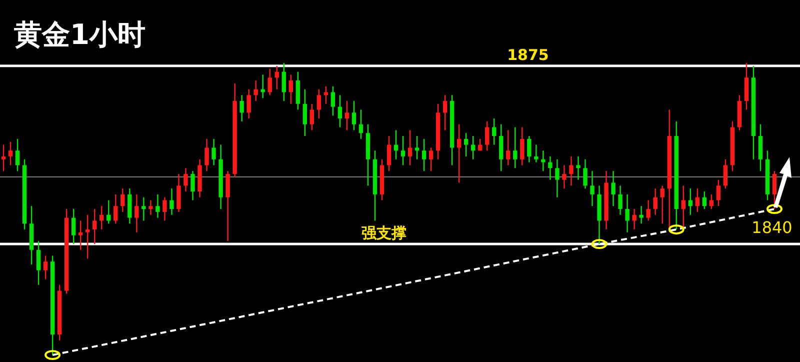 Image resolution: width=800 pixels, height=362 pixels. I want to click on annotation: 1875, so click(528, 55).